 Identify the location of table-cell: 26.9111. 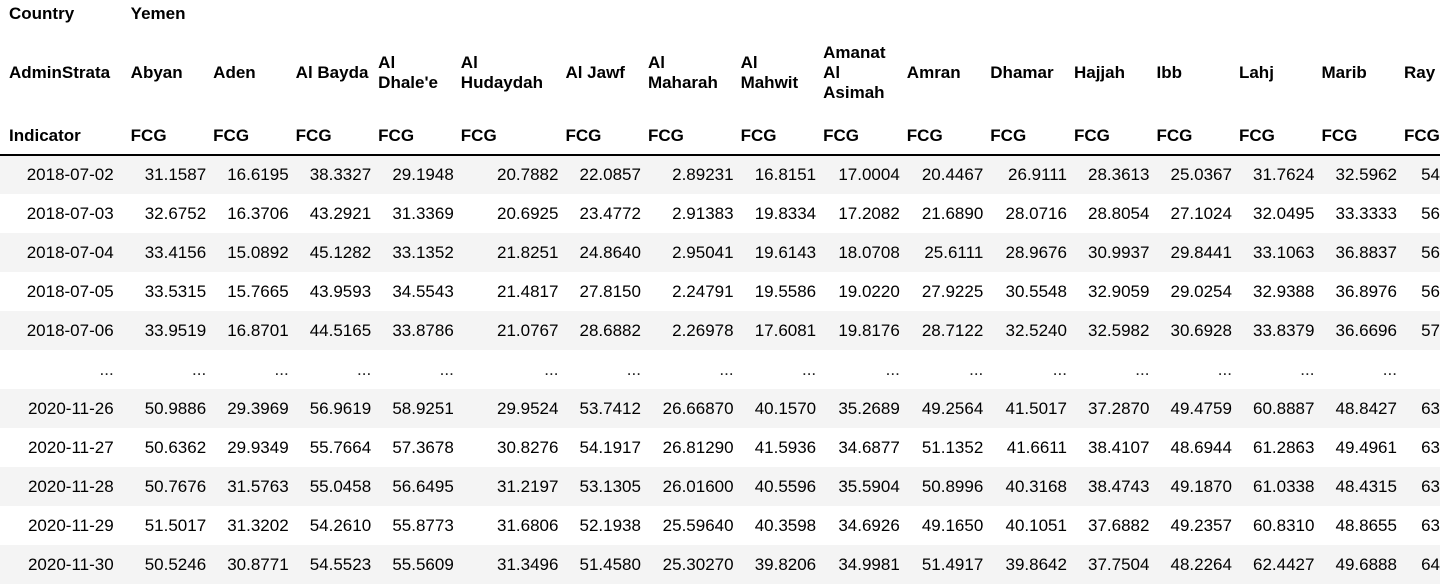
(1037, 174).